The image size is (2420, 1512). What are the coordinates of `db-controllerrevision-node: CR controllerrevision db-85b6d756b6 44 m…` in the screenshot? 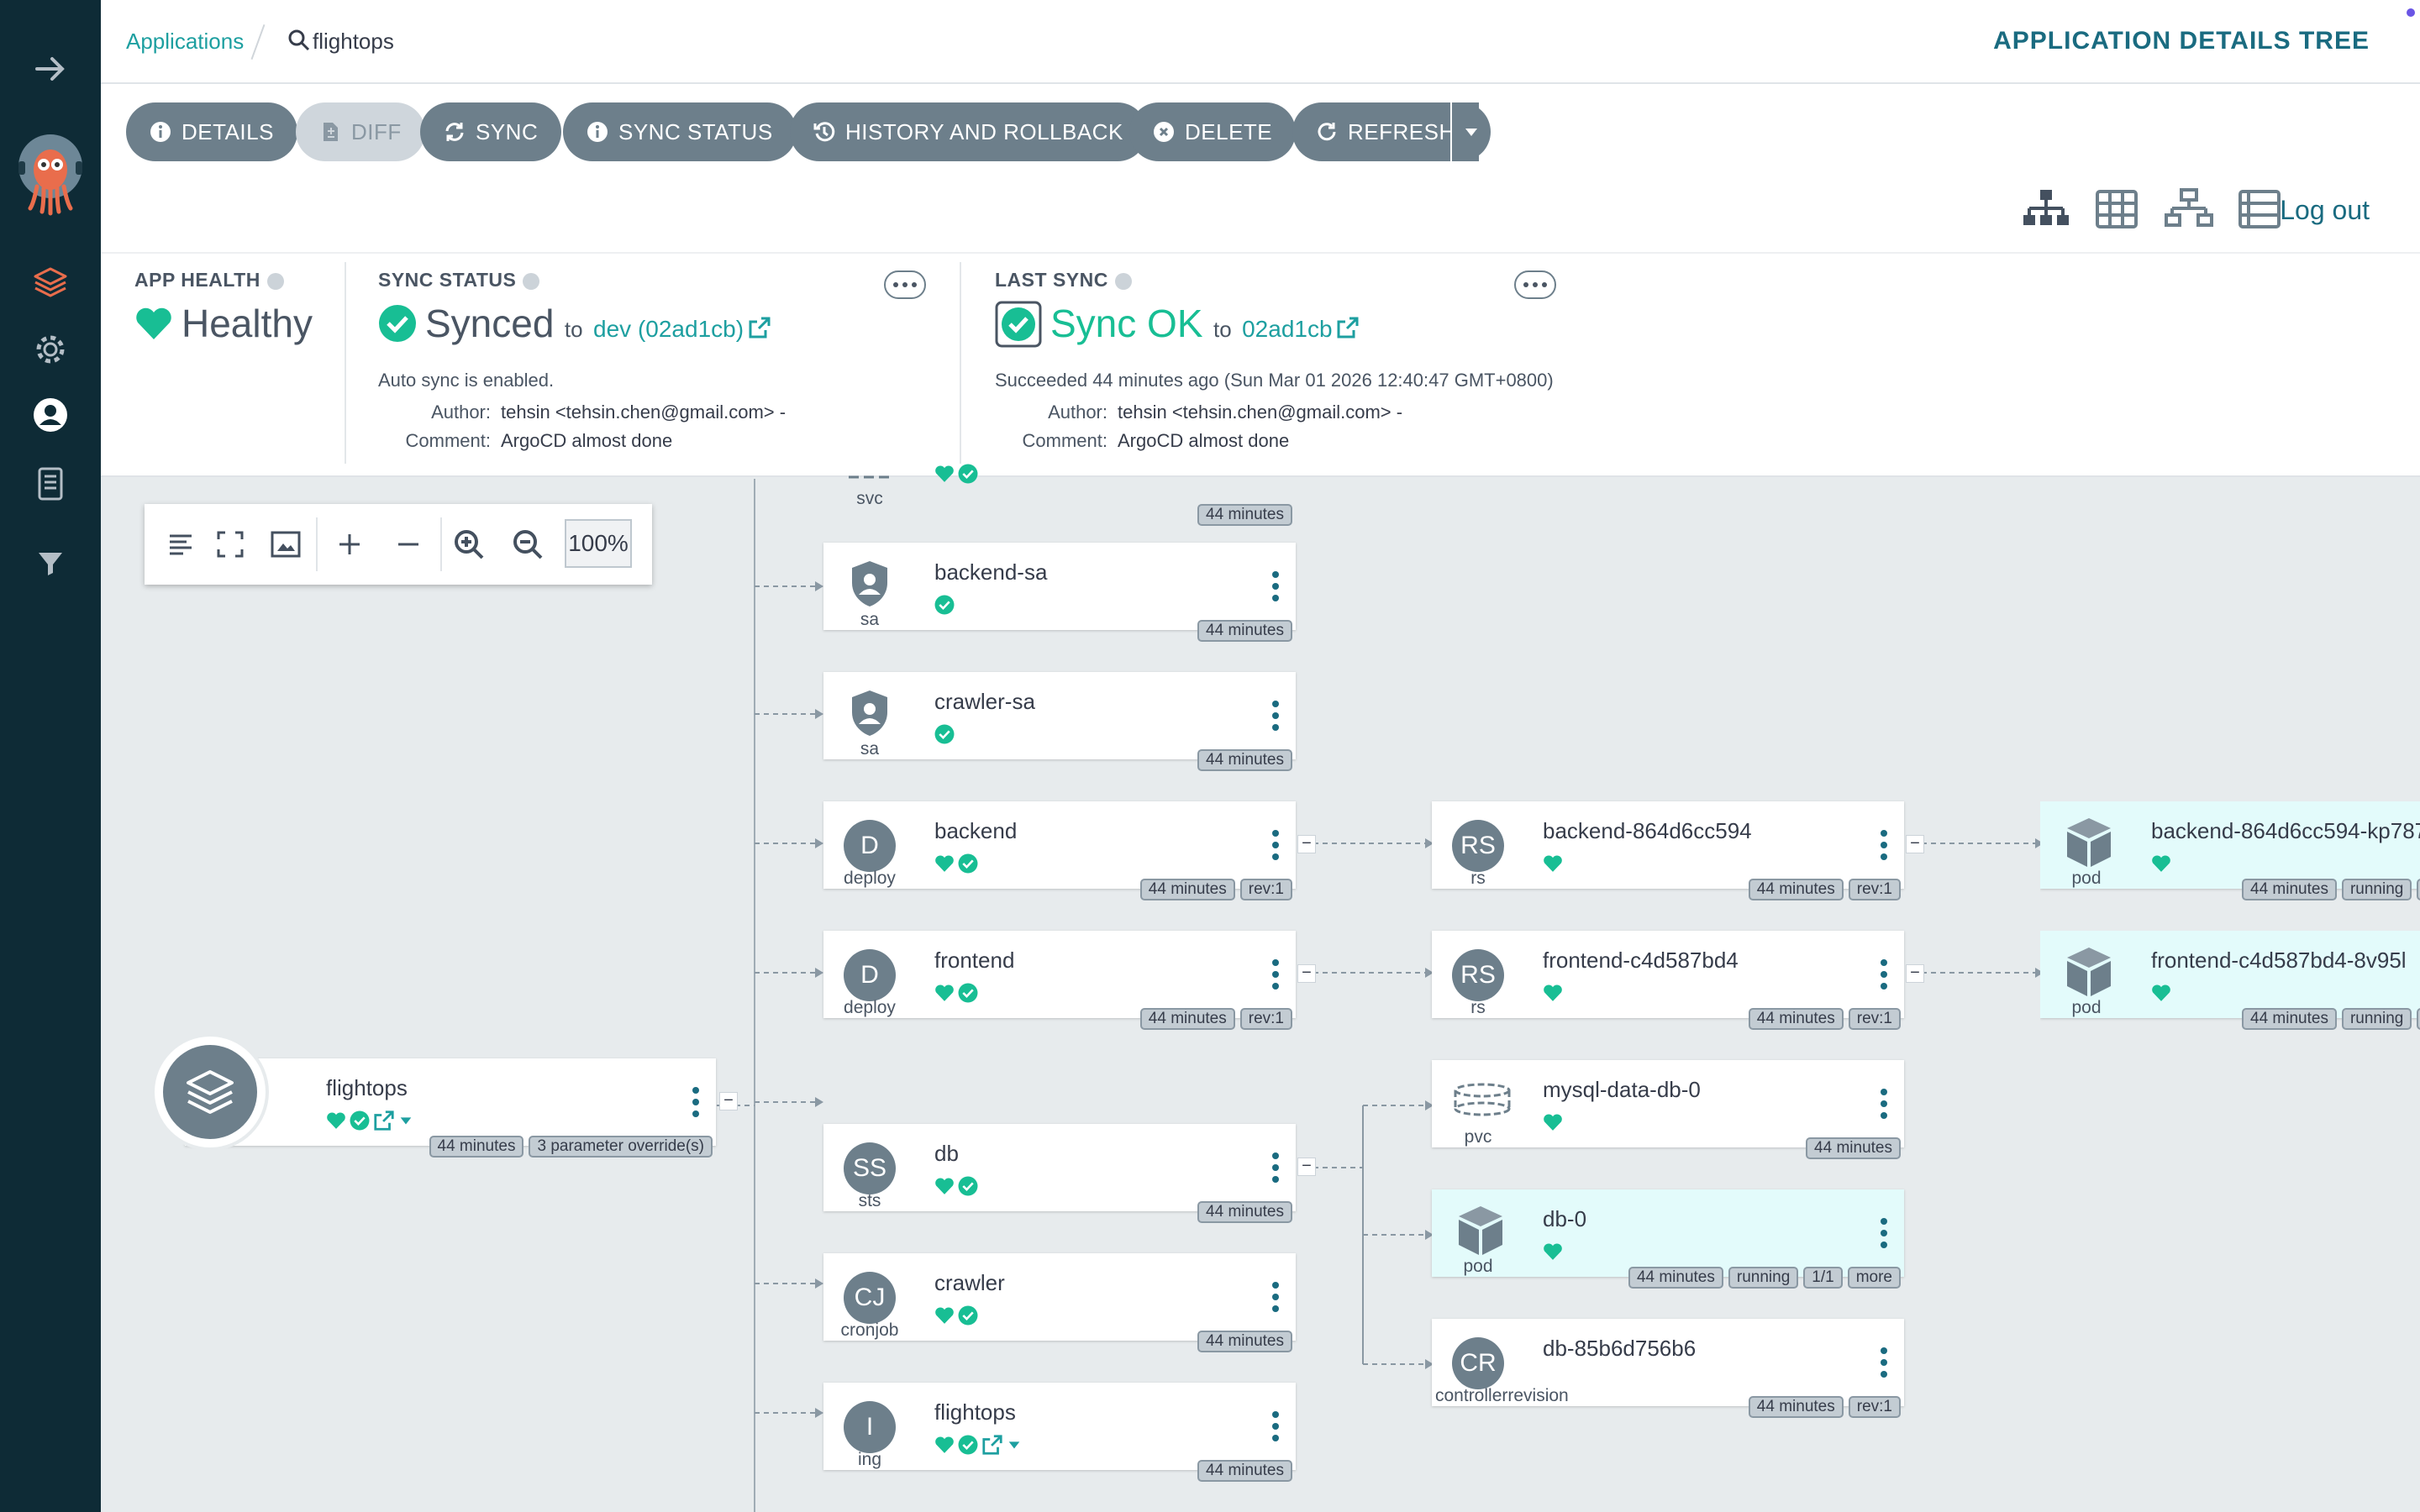 It's located at (1668, 1368).